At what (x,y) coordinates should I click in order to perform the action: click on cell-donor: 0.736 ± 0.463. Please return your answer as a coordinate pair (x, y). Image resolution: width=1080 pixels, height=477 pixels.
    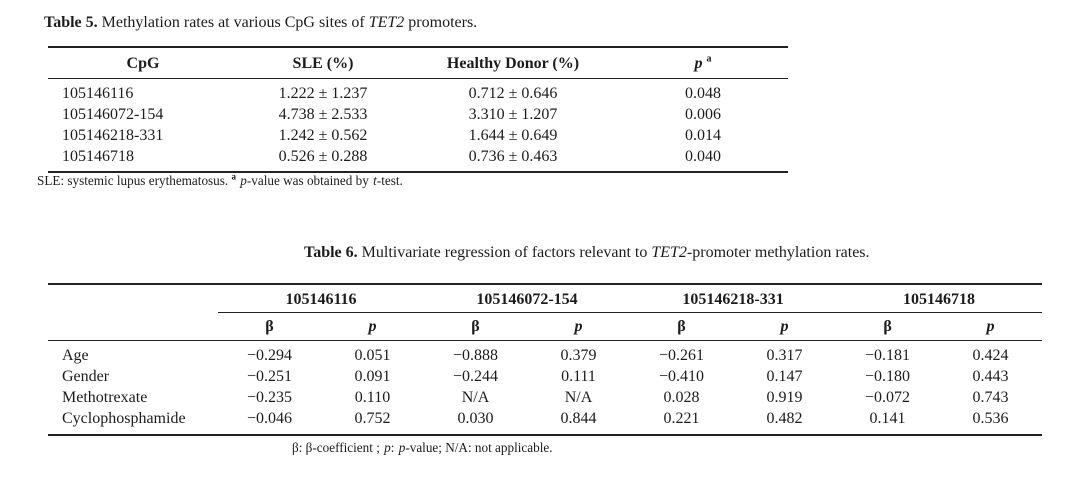
    Looking at the image, I should click on (513, 156).